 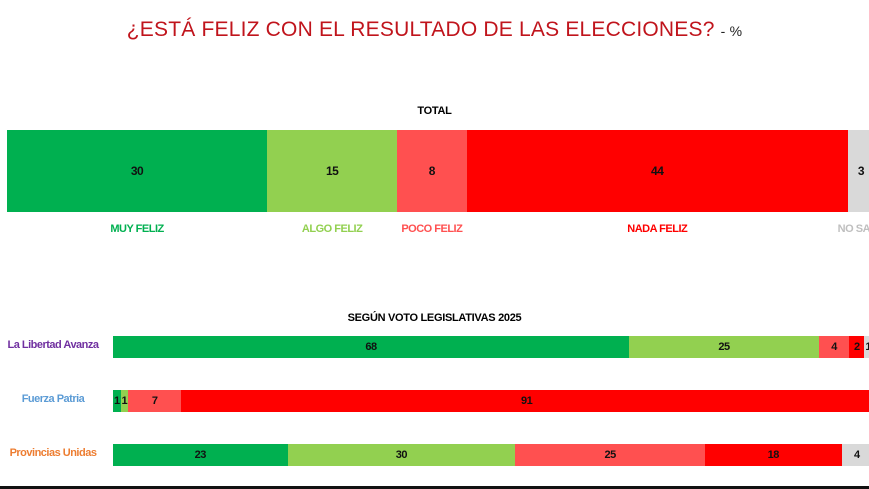 What do you see at coordinates (432, 171) in the screenshot?
I see `bar-segment-poco-feliz: 8` at bounding box center [432, 171].